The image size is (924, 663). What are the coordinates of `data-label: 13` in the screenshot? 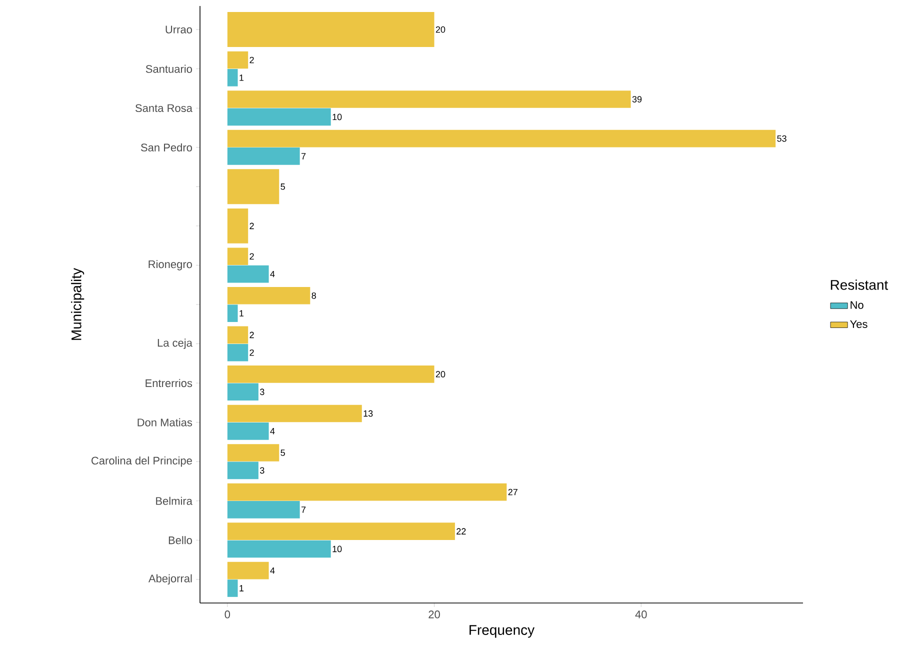 It's located at (368, 413).